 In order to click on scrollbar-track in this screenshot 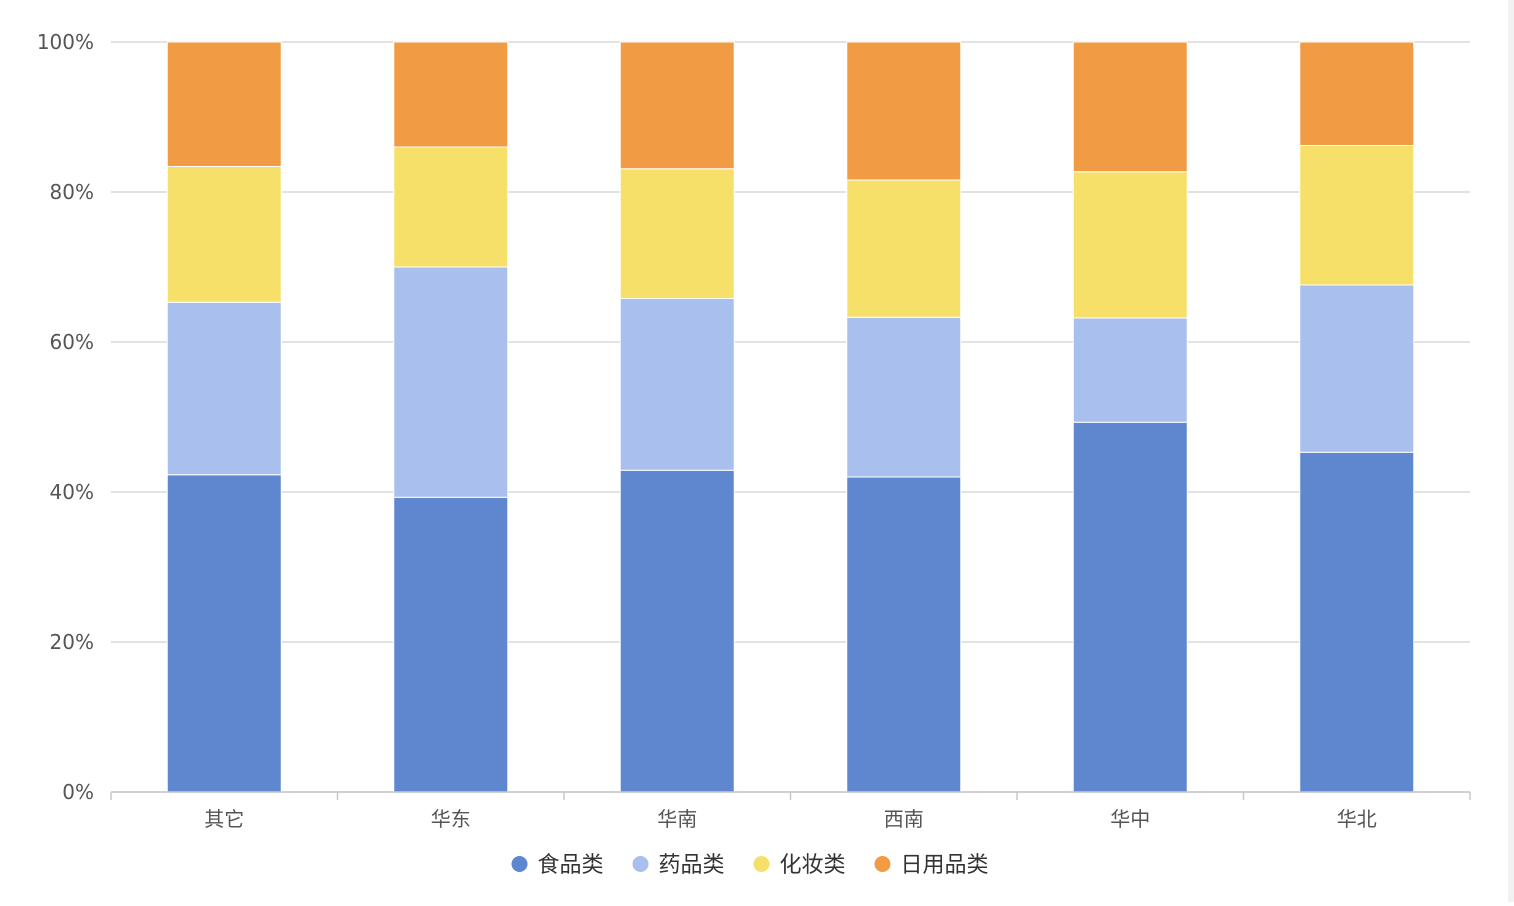, I will do `click(1511, 451)`.